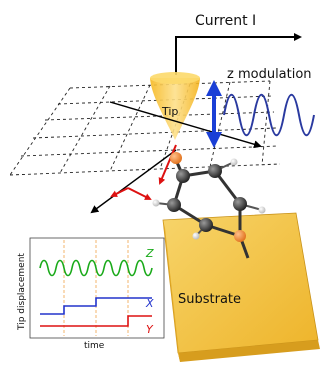 This screenshot has width=326, height=374. I want to click on x-trace, so click(96, 306).